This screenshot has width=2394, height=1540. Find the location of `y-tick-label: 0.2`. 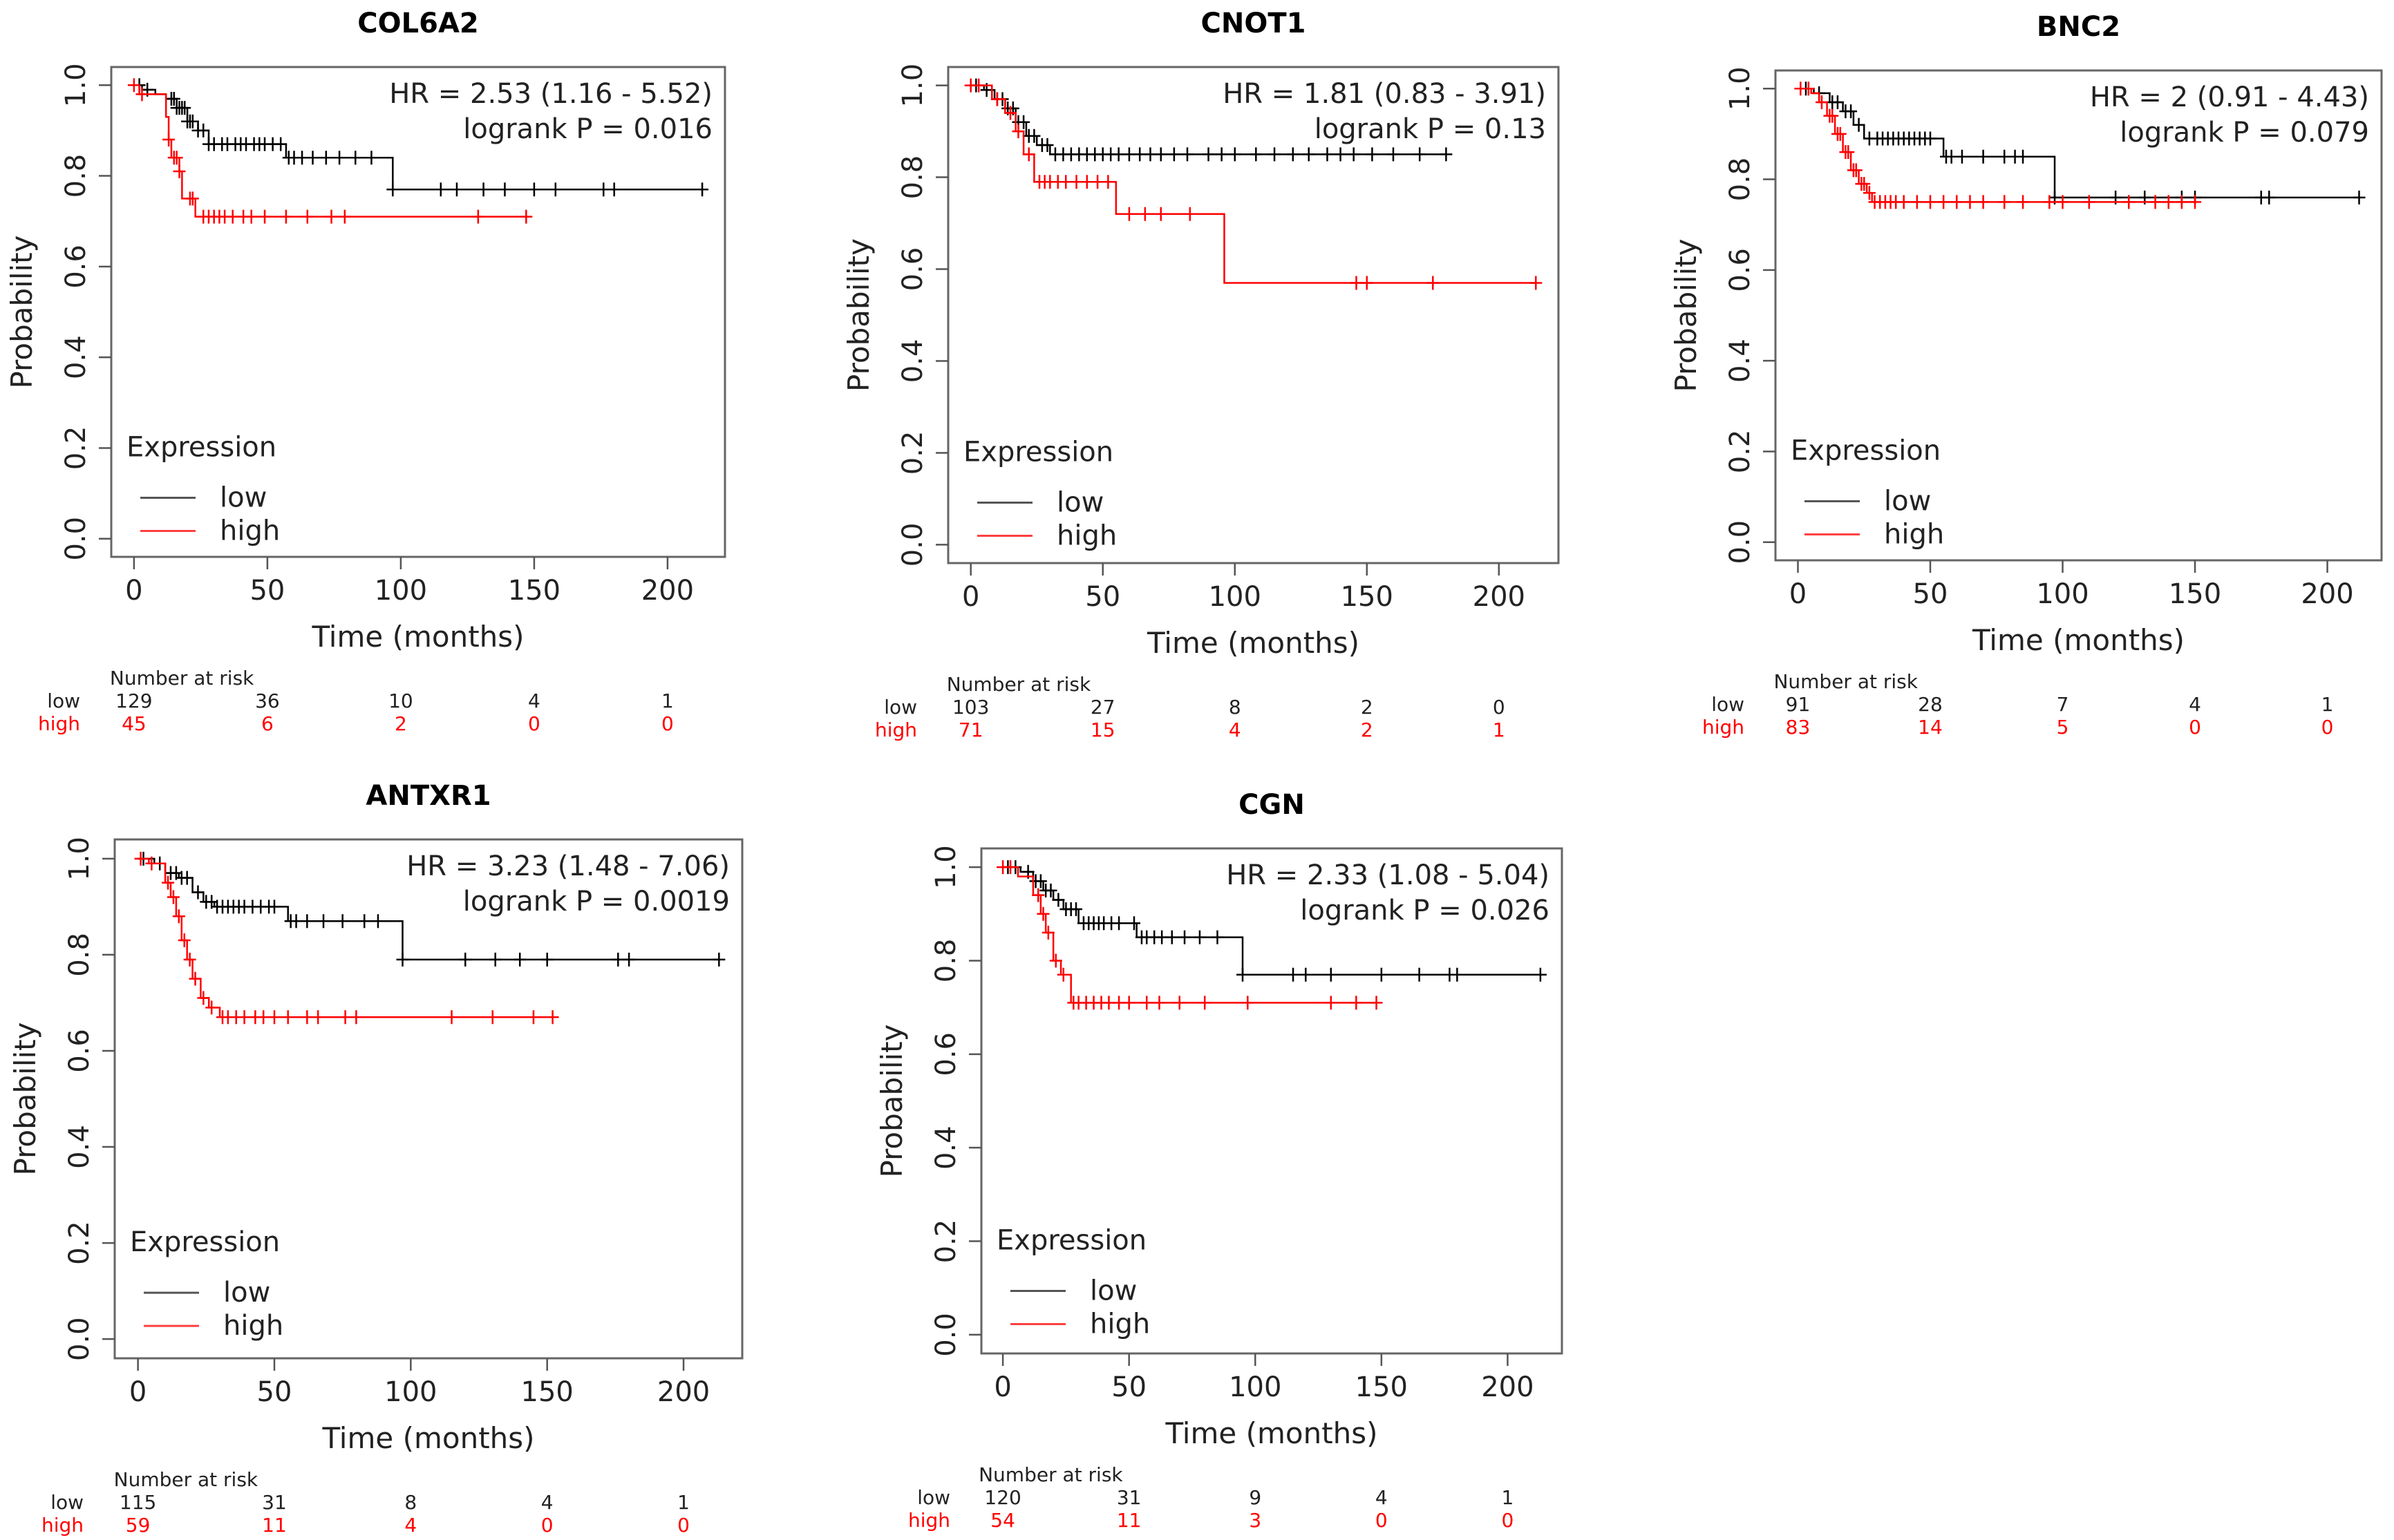

y-tick-label: 0.2 is located at coordinates (76, 448).